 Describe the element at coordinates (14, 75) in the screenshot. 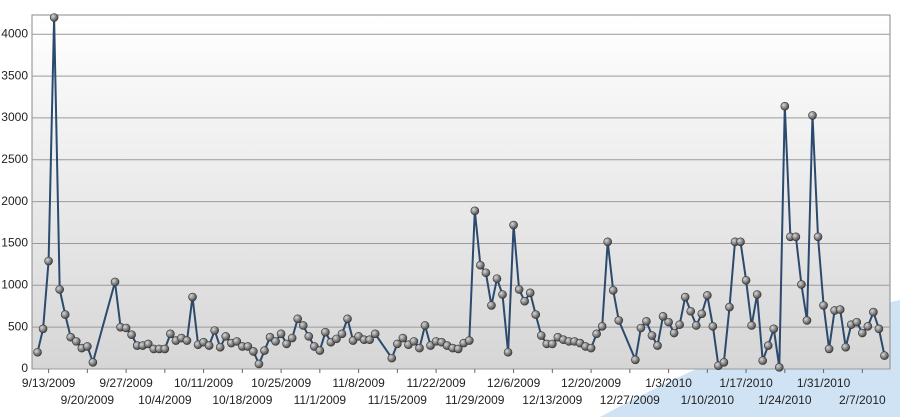

I see `y-tick-label: 3500` at that location.